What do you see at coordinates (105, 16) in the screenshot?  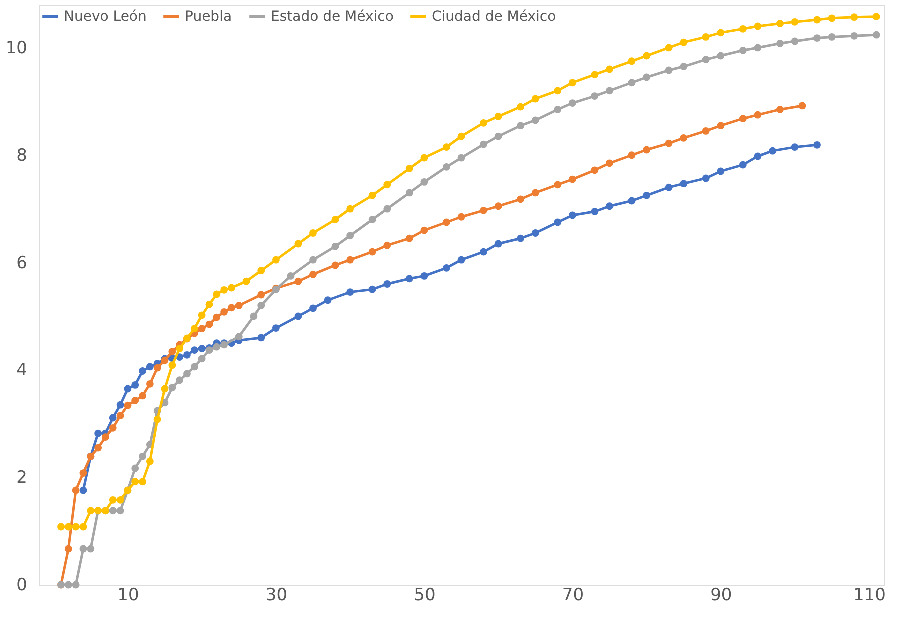 I see `legend-label: Nuevo León` at bounding box center [105, 16].